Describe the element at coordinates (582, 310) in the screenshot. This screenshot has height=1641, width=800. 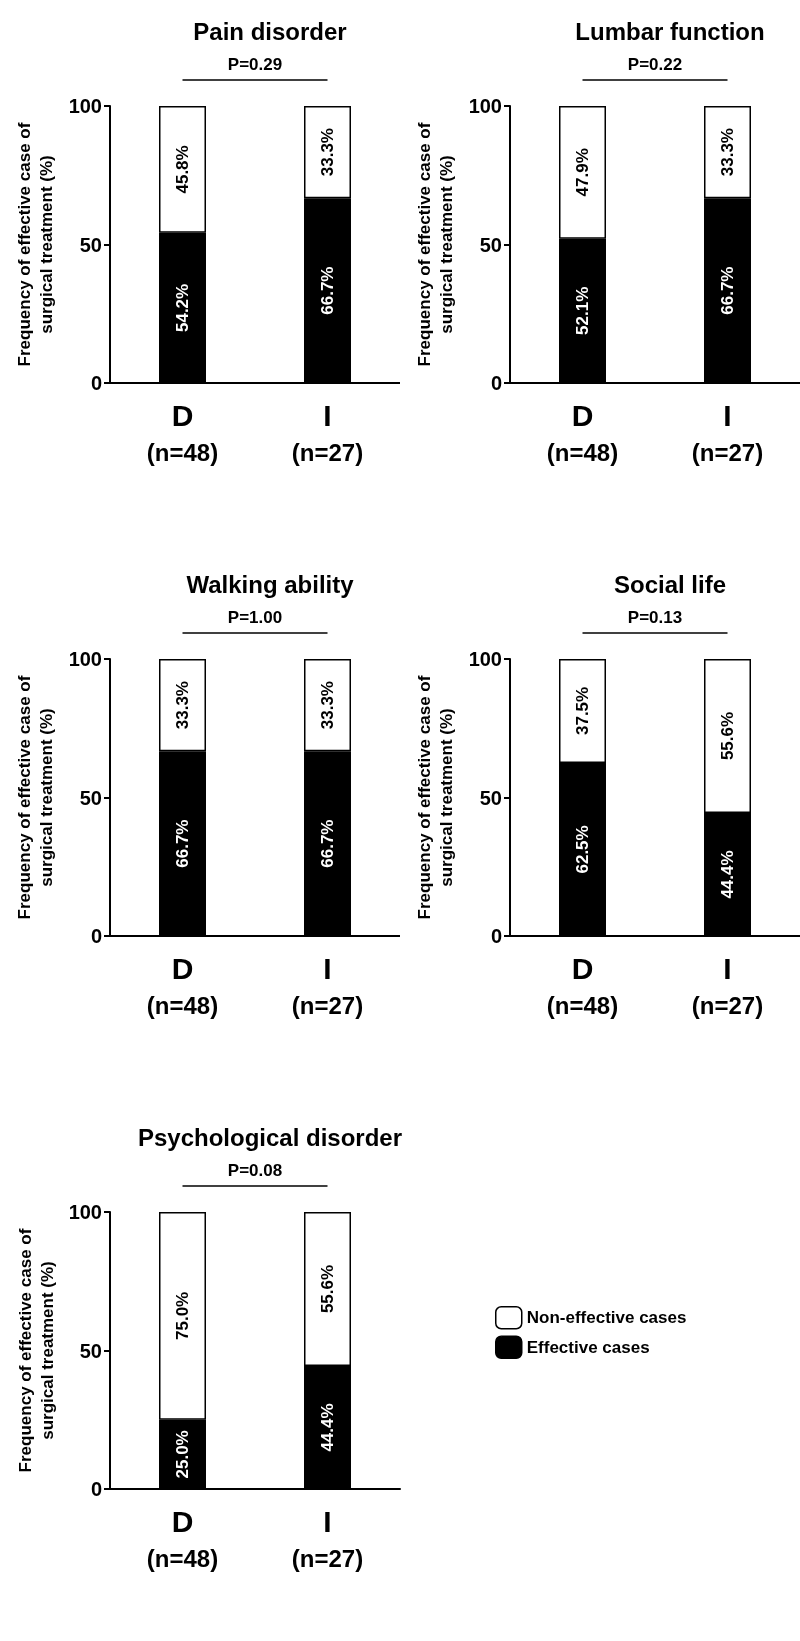
I see `data-label: 52.1%` at that location.